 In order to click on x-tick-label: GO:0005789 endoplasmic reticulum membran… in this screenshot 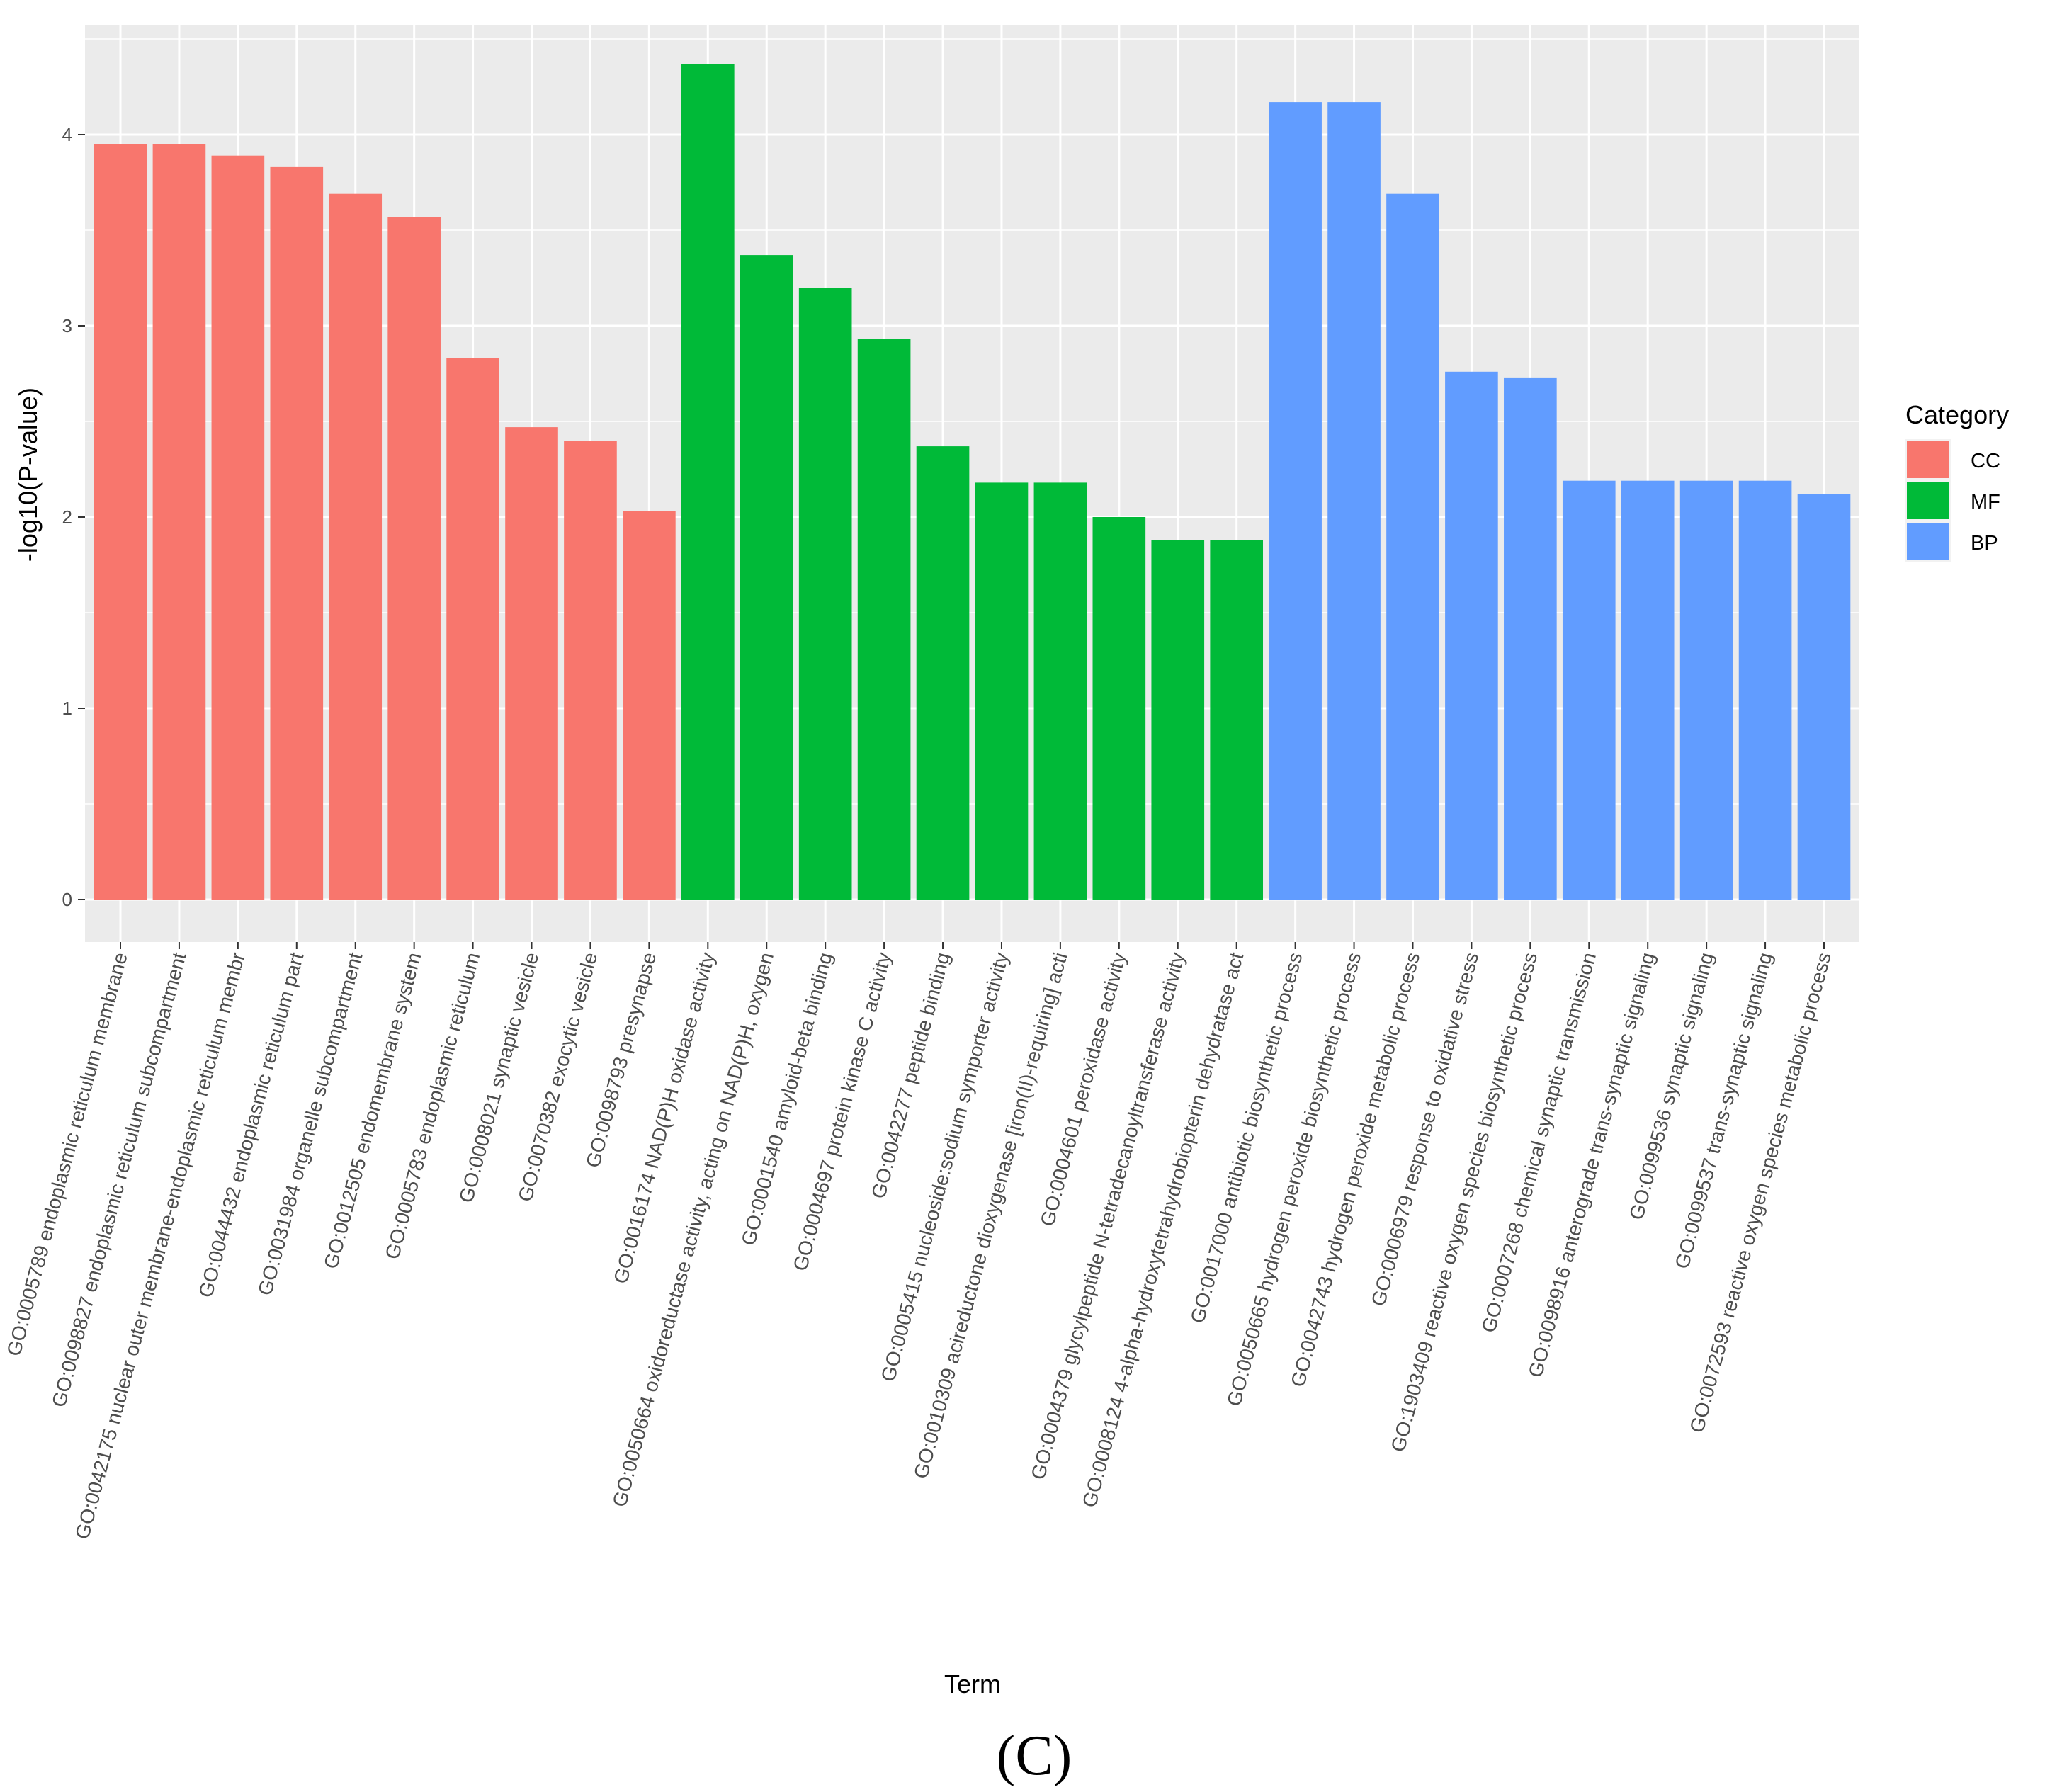, I will do `click(67, 1155)`.